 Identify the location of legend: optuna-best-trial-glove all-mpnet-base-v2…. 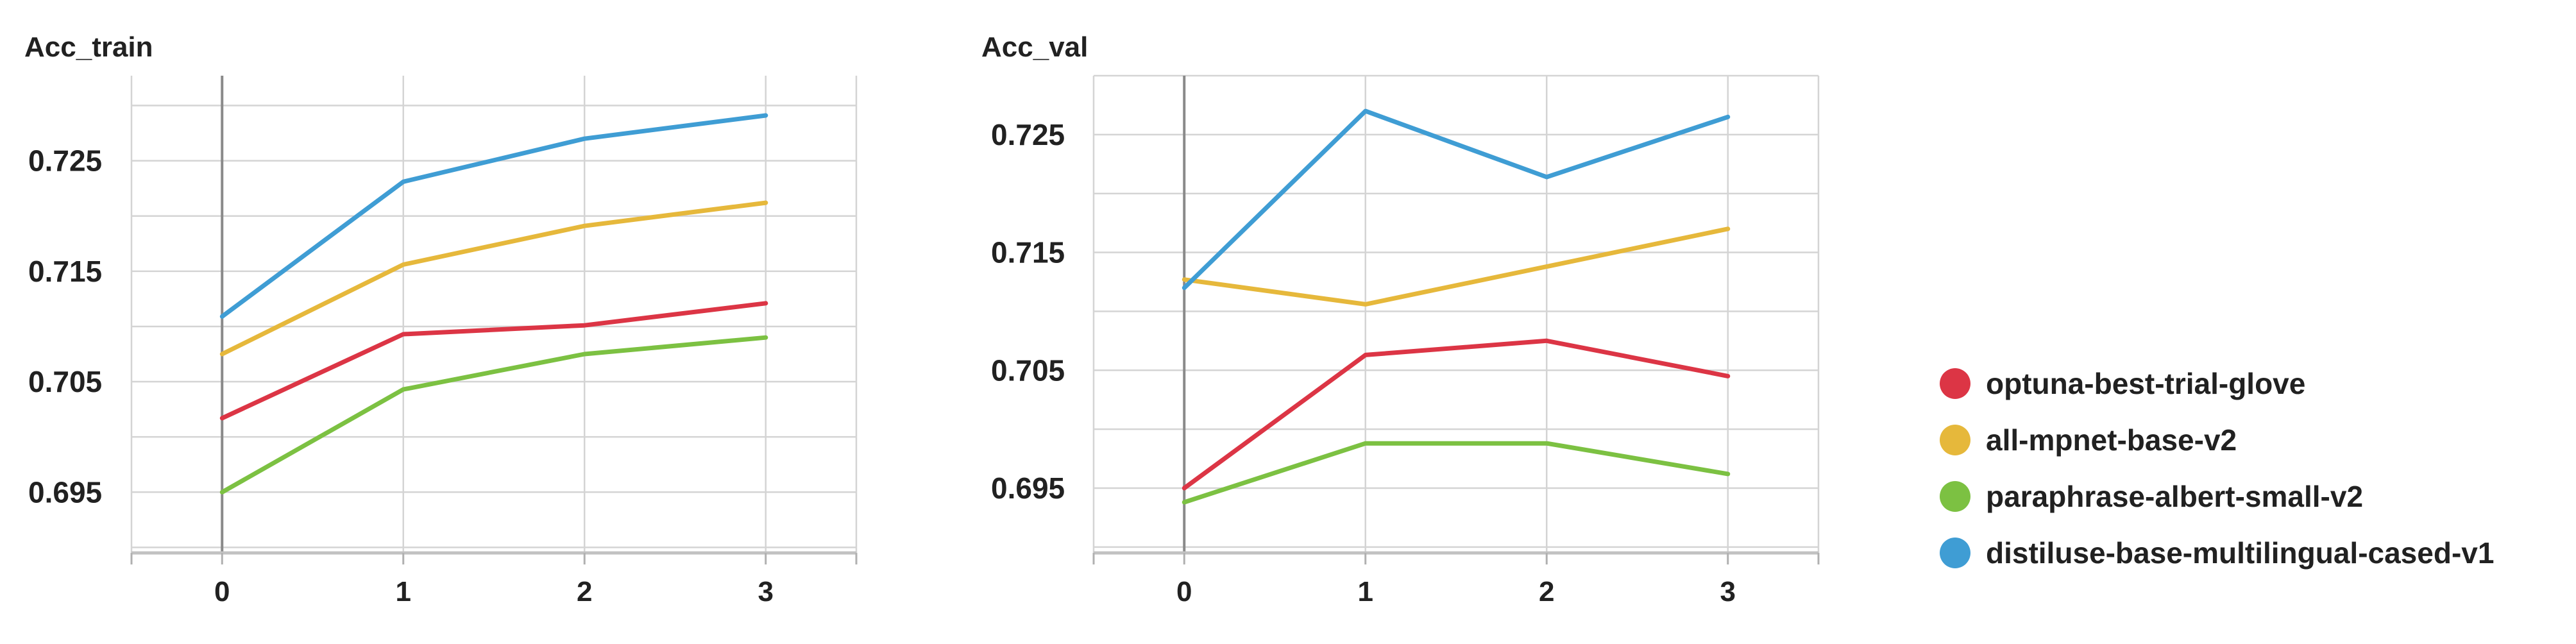
(2217, 468).